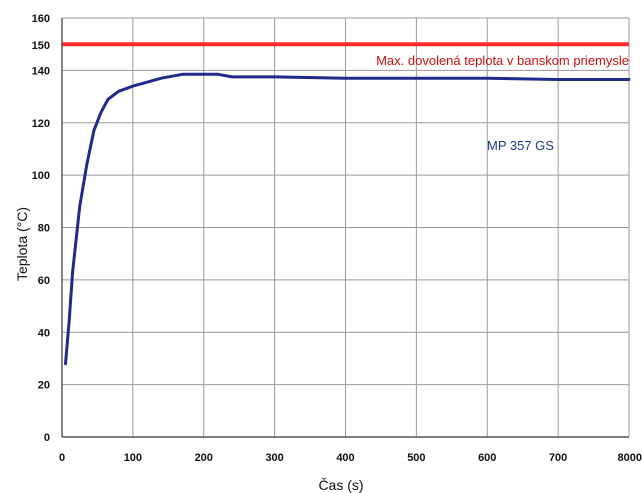  Describe the element at coordinates (44, 333) in the screenshot. I see `y-tick-label: 40` at that location.